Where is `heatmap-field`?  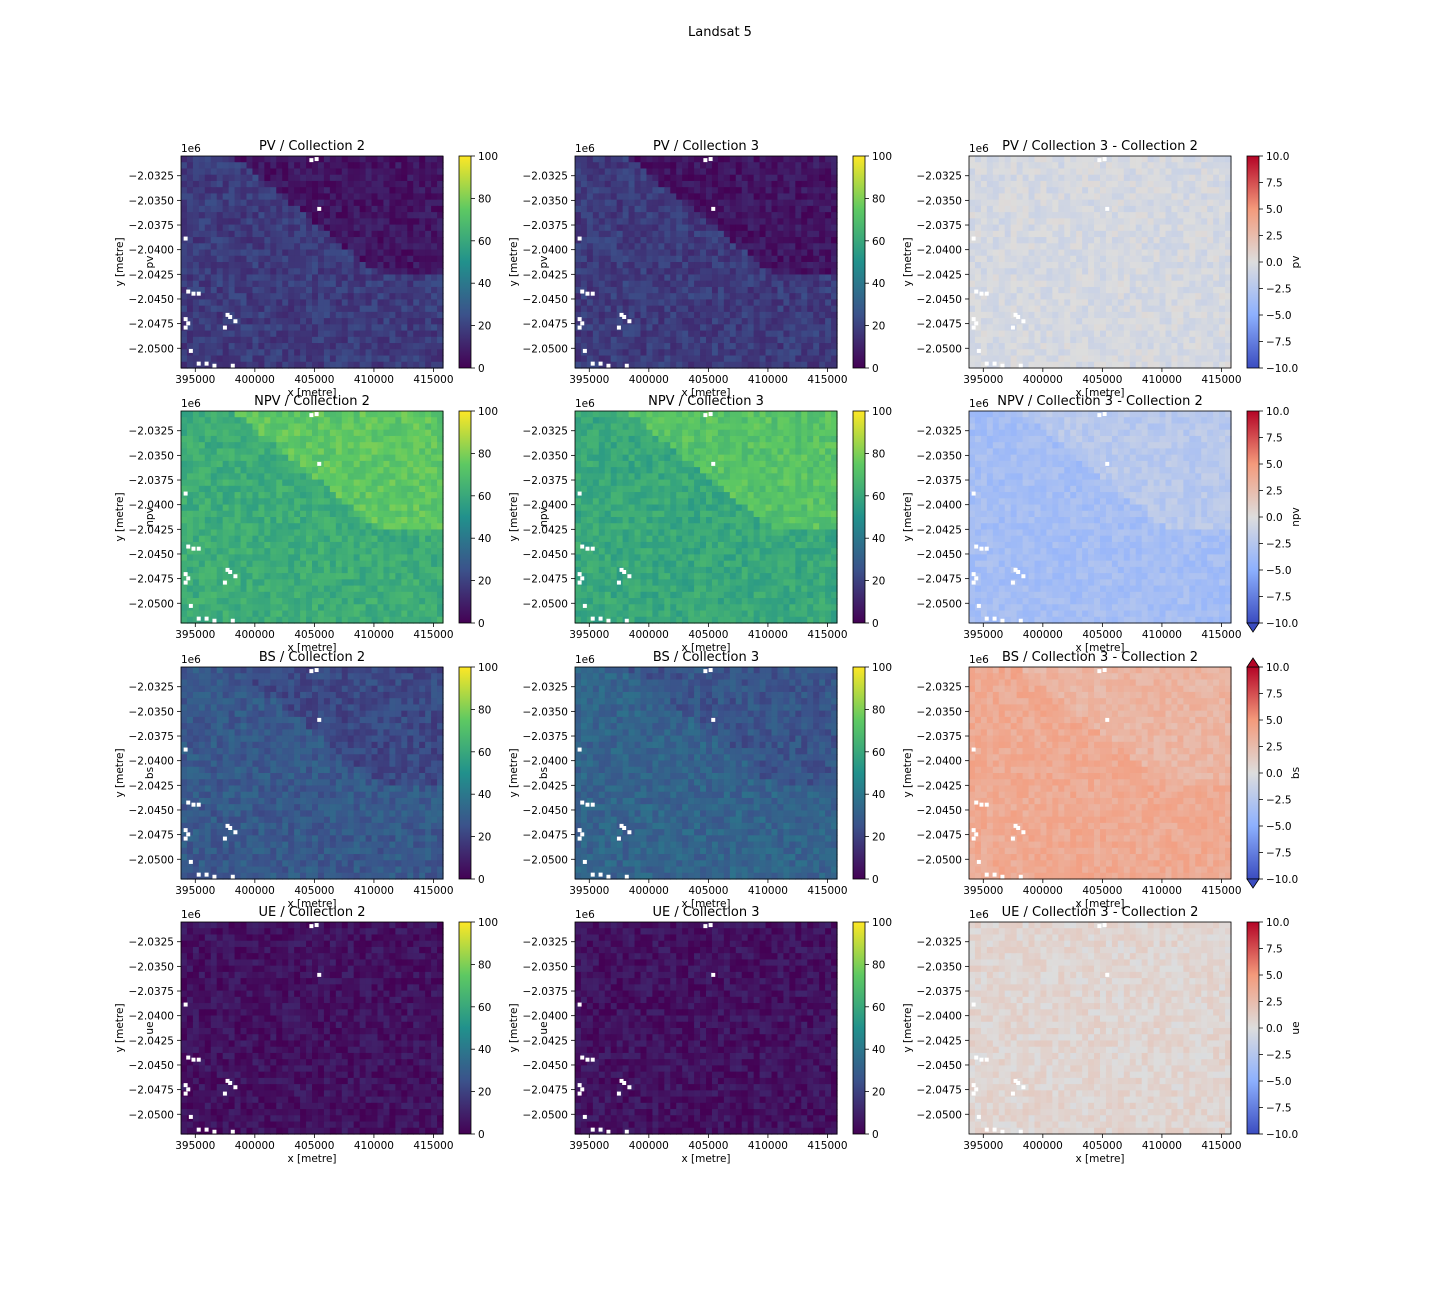
heatmap-field is located at coordinates (1100, 262).